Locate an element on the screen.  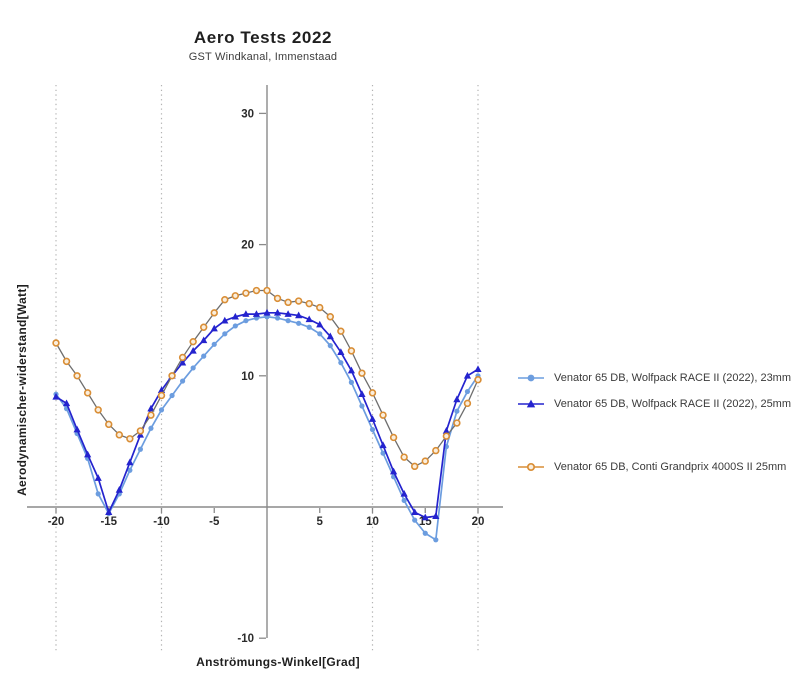
svg-text: 15 is located at coordinates (425, 522).